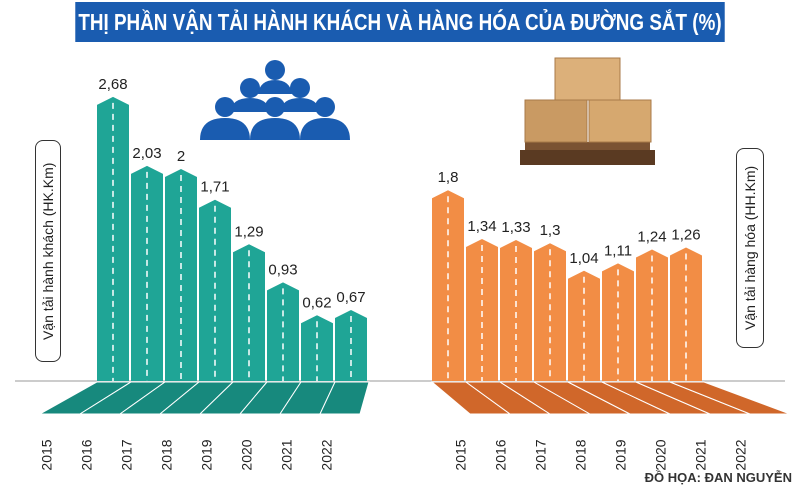 Image resolution: width=800 pixels, height=493 pixels. I want to click on bar-2022, so click(351, 345).